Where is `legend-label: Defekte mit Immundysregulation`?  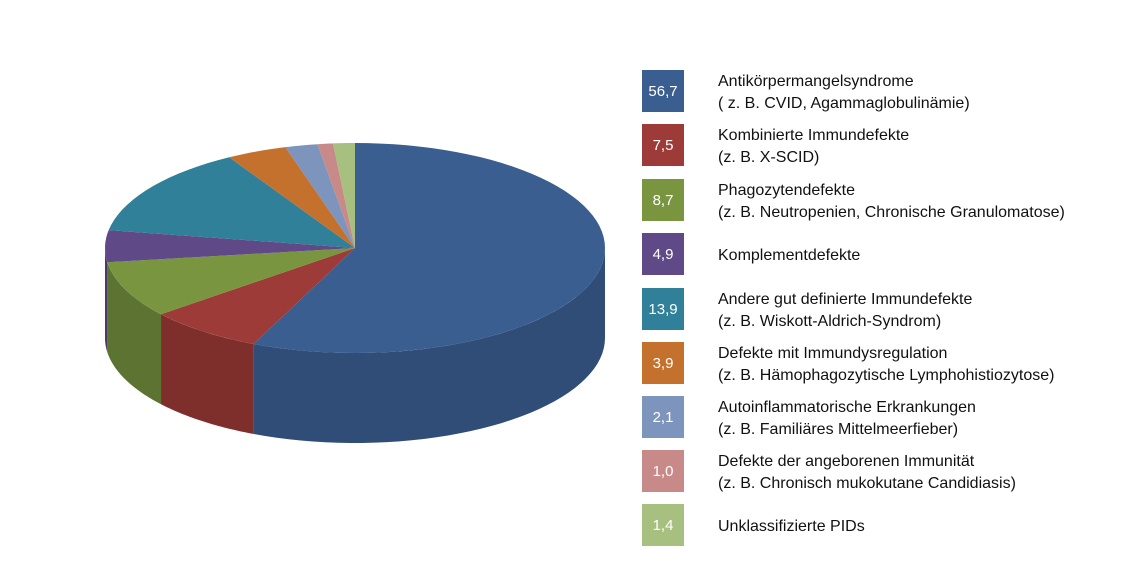
legend-label: Defekte mit Immundysregulation is located at coordinates (832, 353).